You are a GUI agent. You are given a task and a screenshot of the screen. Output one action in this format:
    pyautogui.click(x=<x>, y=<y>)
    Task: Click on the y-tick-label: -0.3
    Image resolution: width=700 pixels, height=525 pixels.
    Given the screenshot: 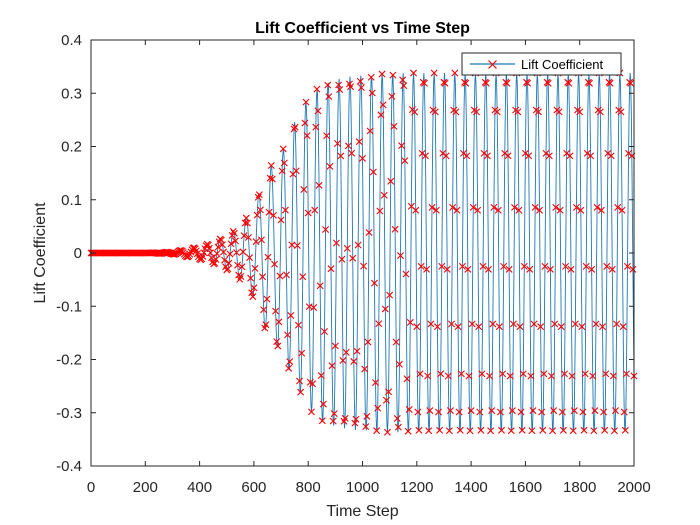 What is the action you would take?
    pyautogui.click(x=69, y=413)
    